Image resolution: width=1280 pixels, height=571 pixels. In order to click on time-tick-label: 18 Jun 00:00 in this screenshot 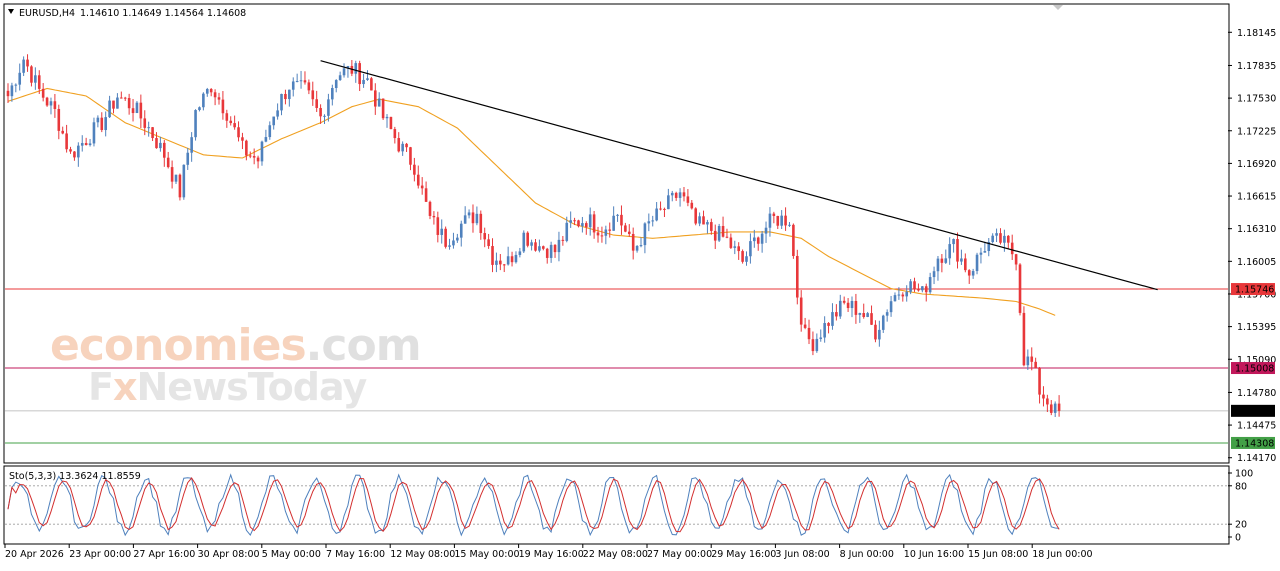, I will do `click(1062, 554)`.